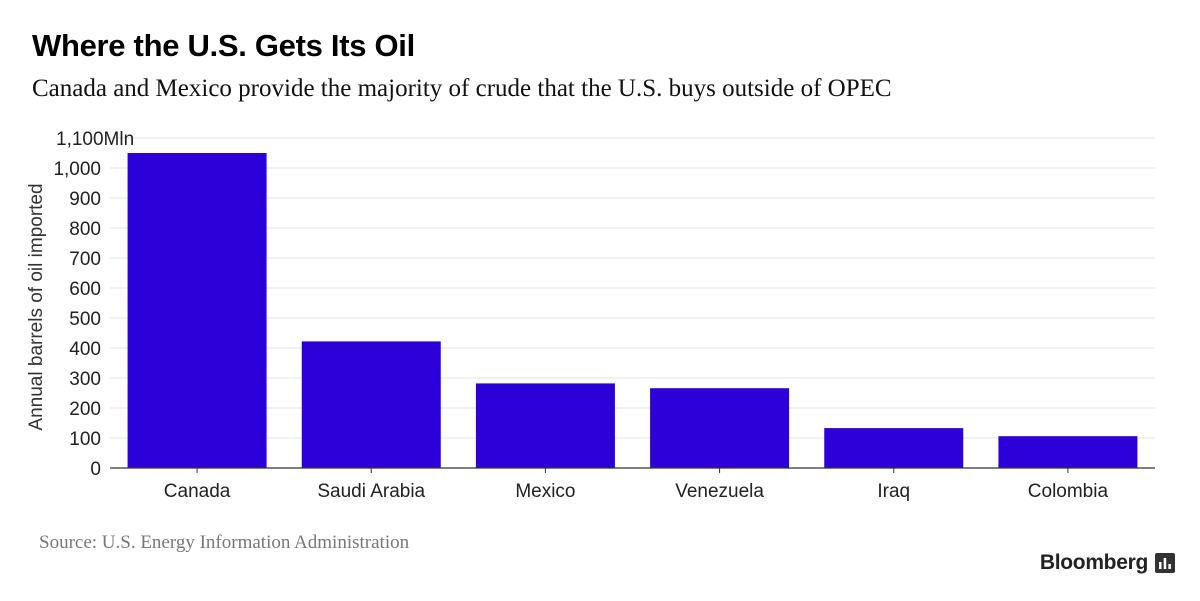  I want to click on y-tick-label: 100, so click(85, 439).